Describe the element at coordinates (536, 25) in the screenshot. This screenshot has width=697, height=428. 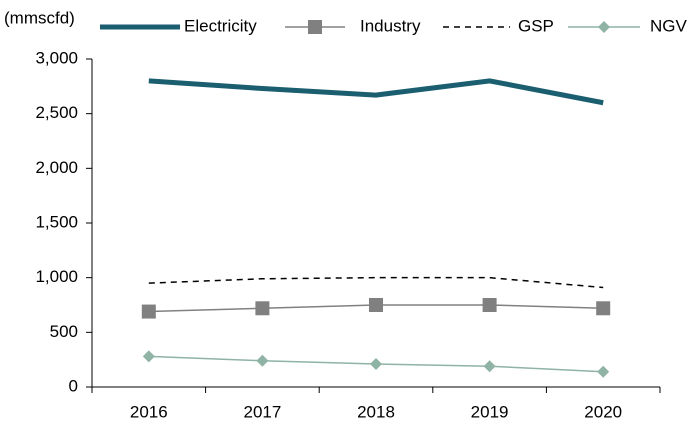
I see `legend-label: GSP` at that location.